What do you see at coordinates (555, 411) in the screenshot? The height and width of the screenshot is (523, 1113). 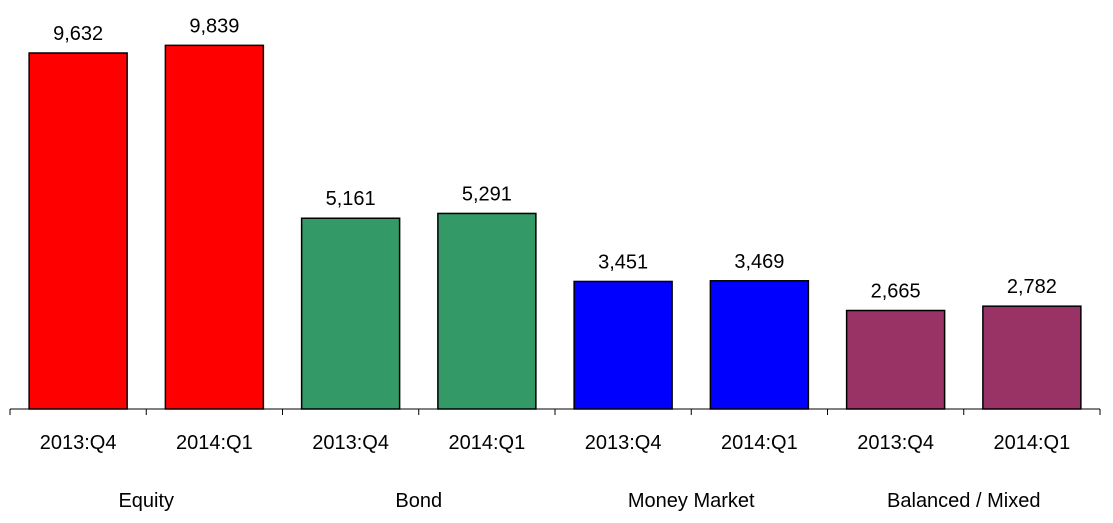 I see `x-axis` at bounding box center [555, 411].